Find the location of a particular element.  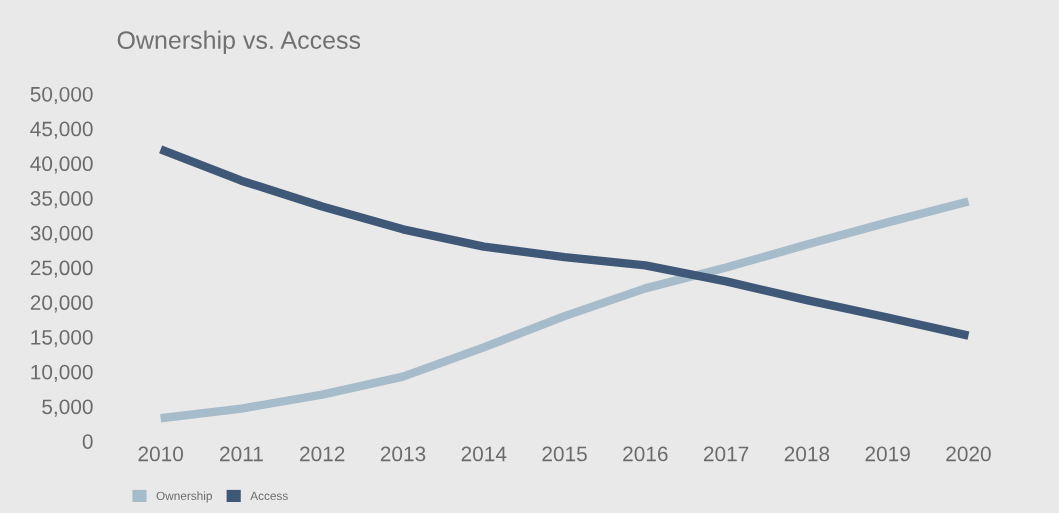

y-tick-label: 0 is located at coordinates (87, 441).